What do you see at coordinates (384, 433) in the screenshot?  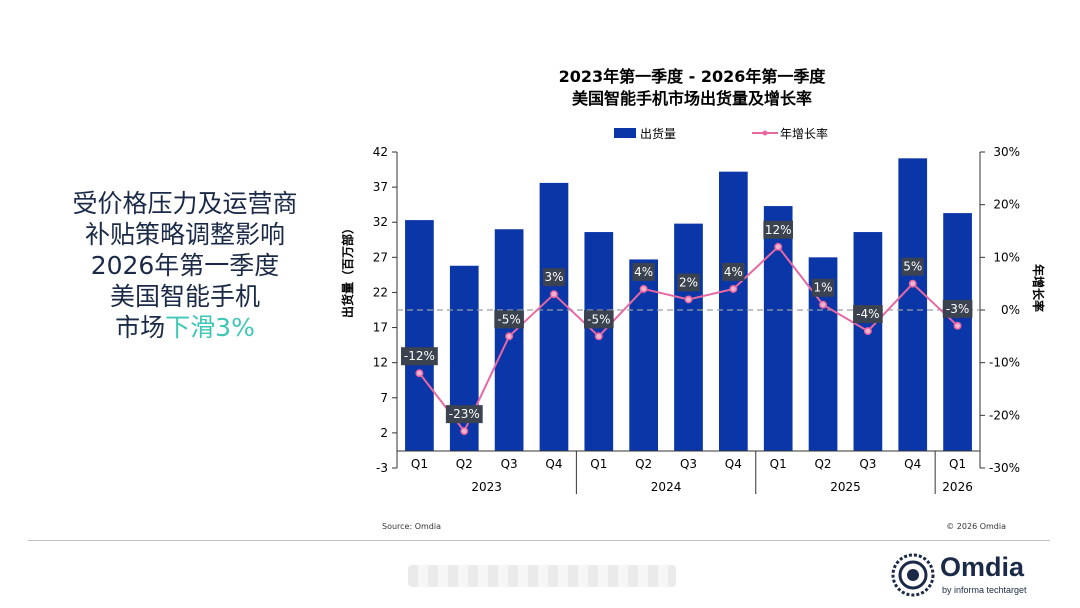 I see `y-tick-label: 2` at bounding box center [384, 433].